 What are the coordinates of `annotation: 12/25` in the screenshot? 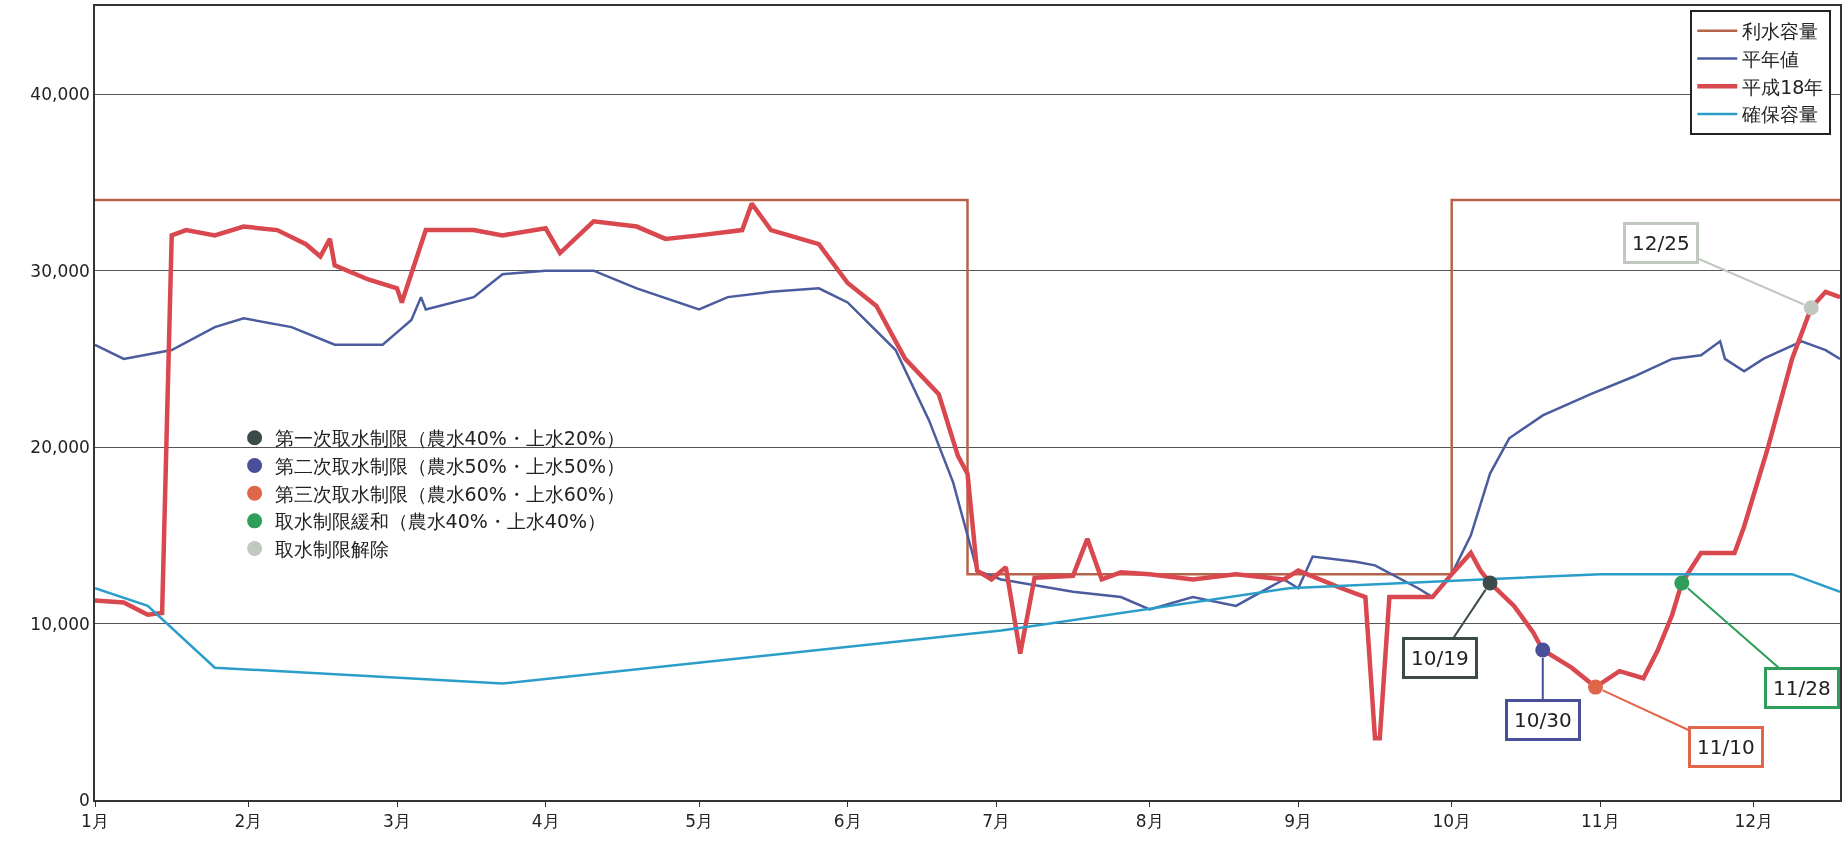 It's located at (1661, 243).